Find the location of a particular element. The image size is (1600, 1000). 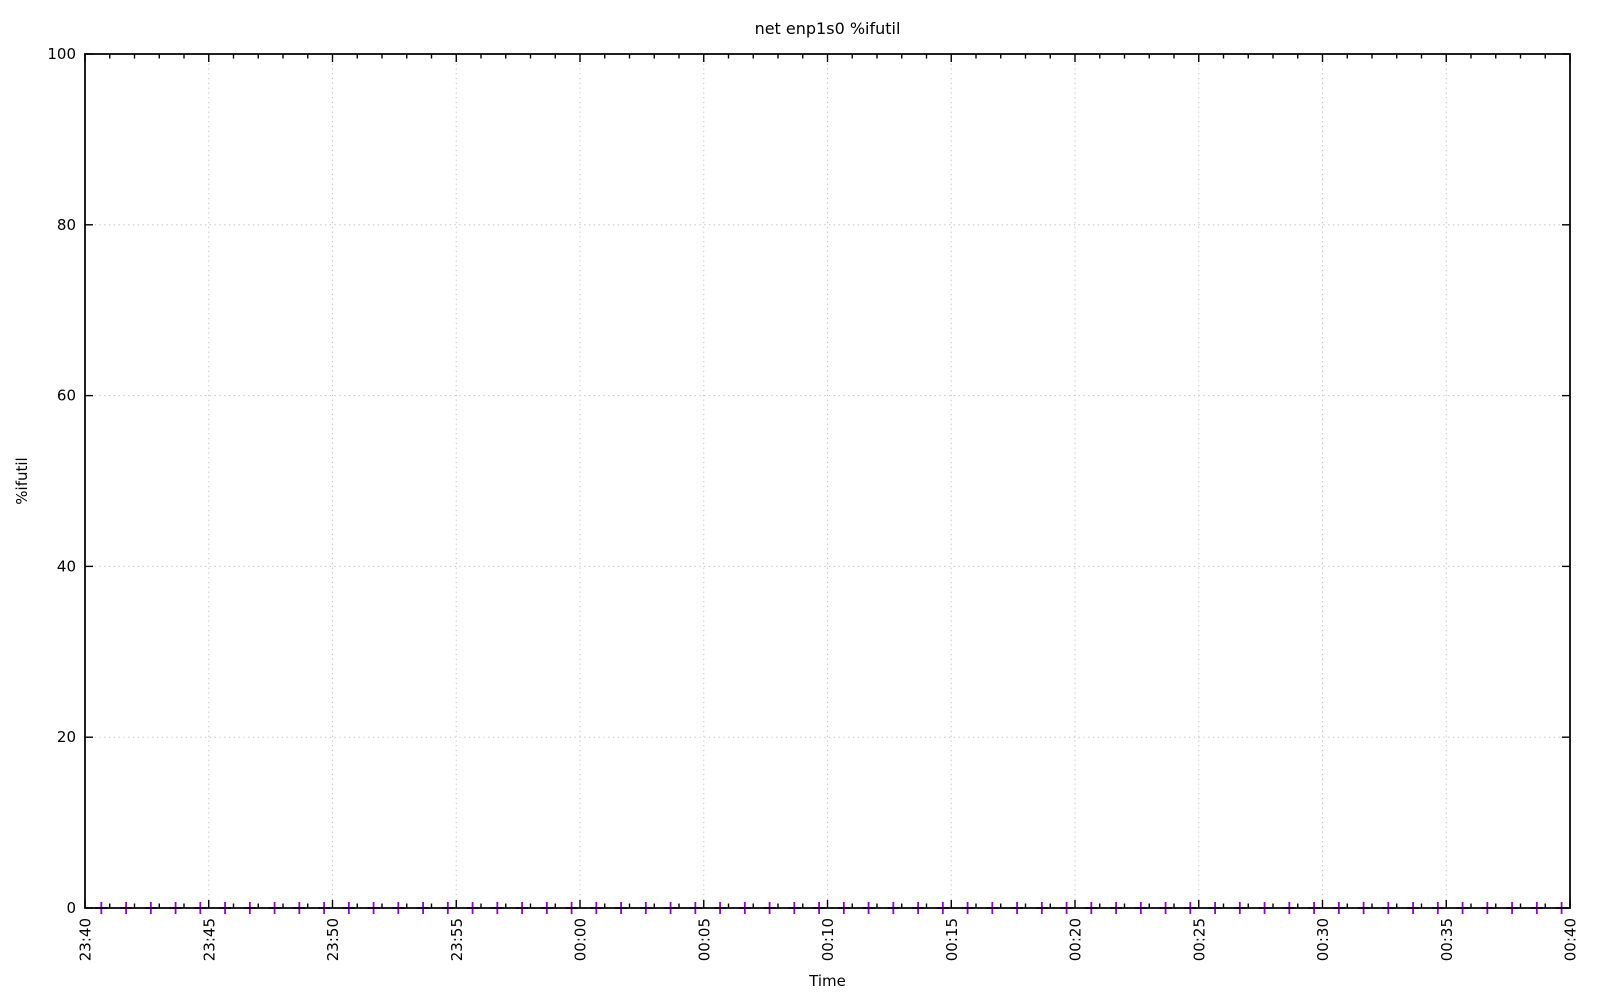

x-axis-label: Time is located at coordinates (827, 981).